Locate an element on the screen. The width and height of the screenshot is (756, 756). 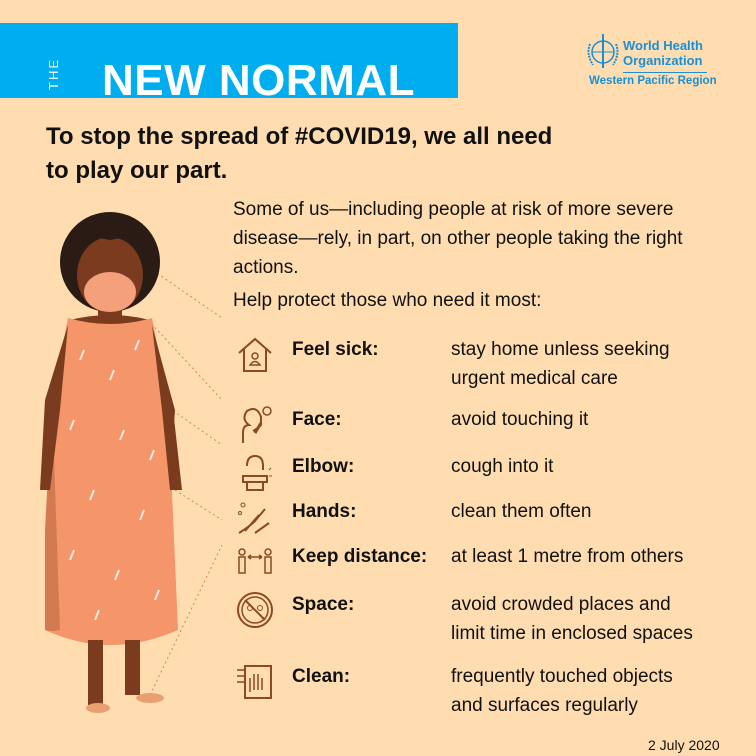
cough-elbow-icon is located at coordinates (257, 472).